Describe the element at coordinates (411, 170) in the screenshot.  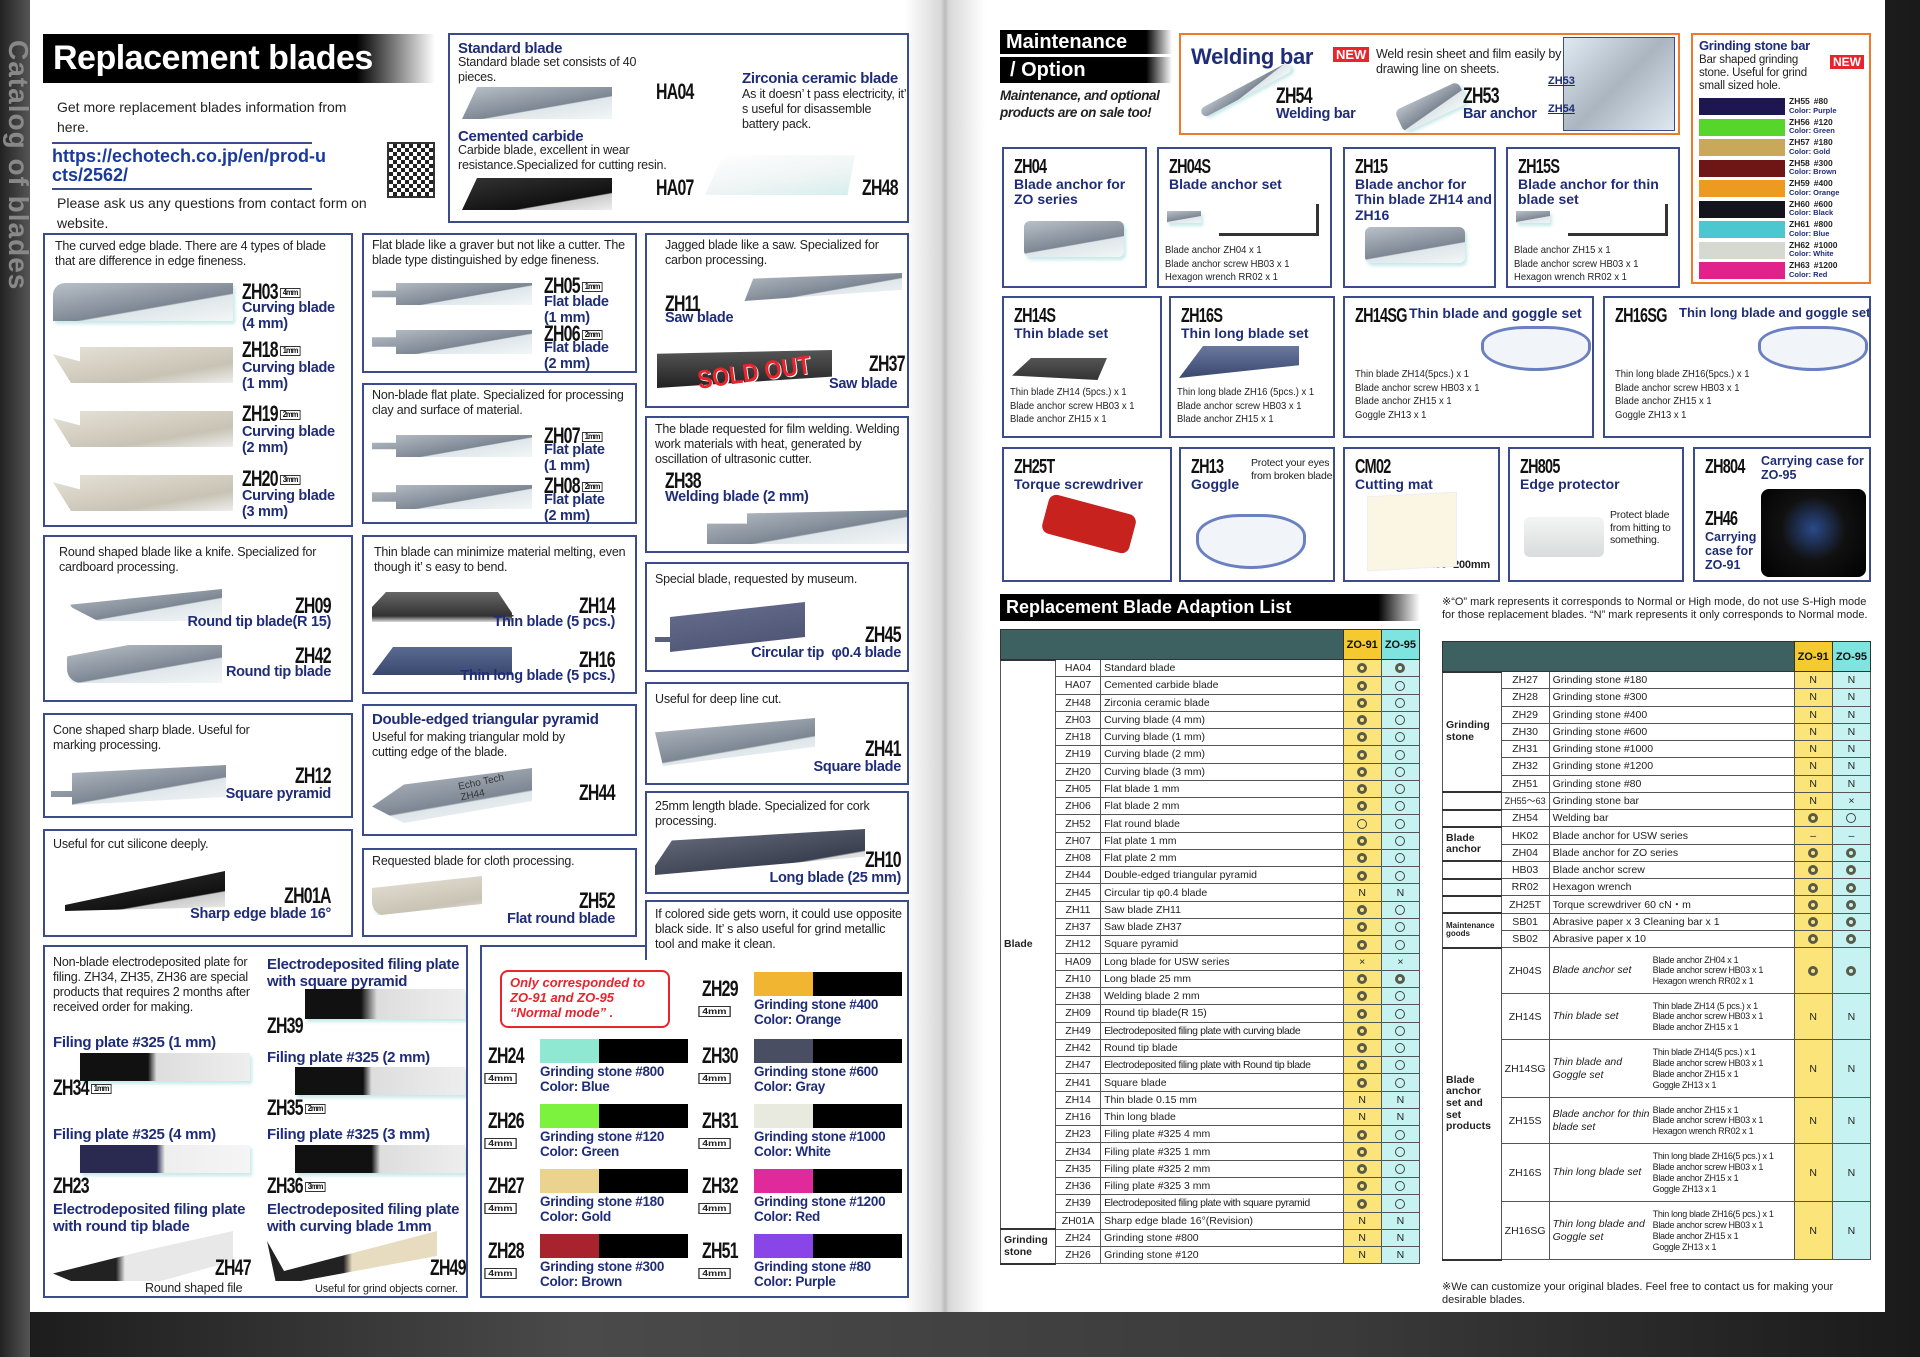
I see `qr-code-icon` at that location.